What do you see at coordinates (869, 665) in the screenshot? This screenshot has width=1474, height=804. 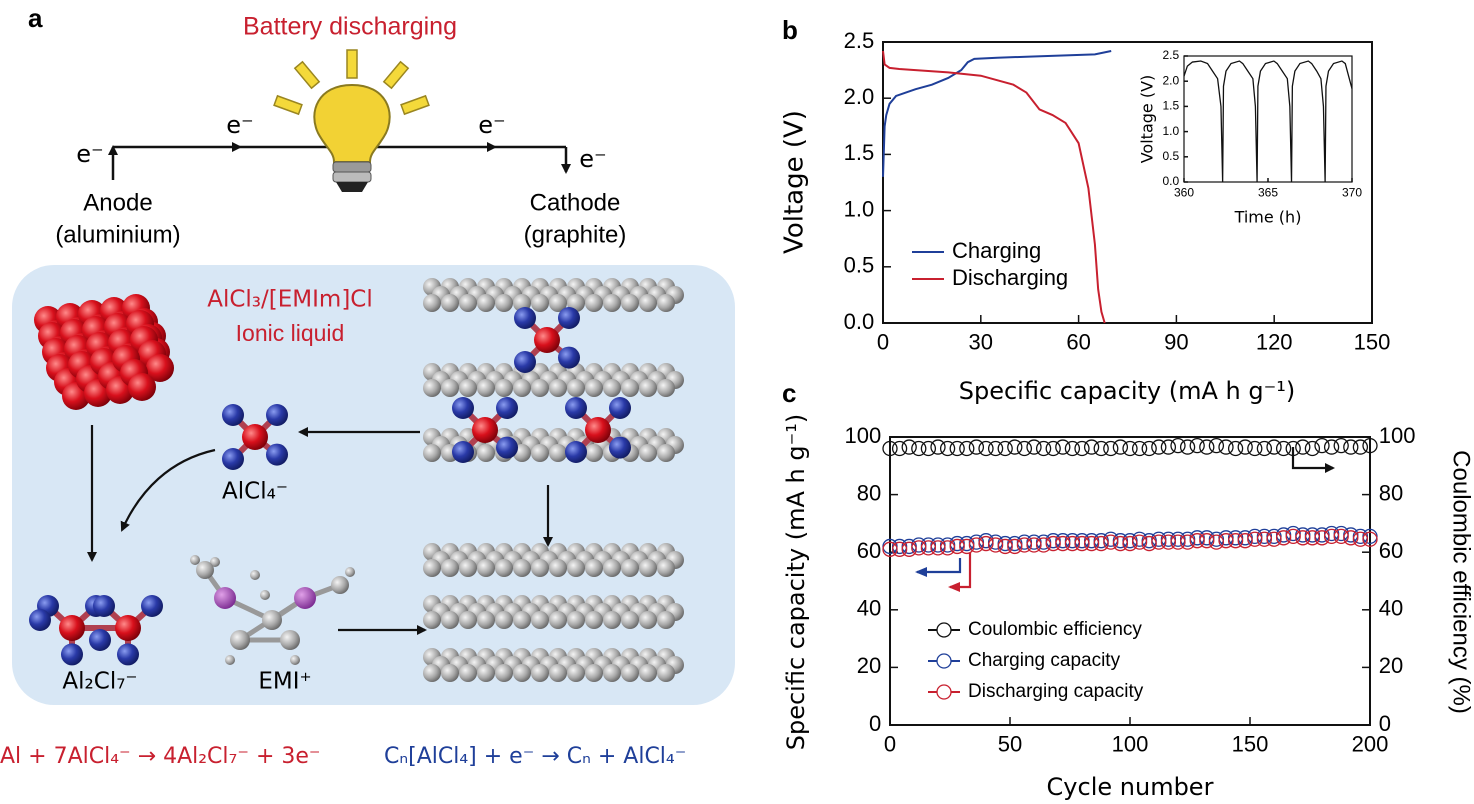 I see `y-tick-label: 20` at bounding box center [869, 665].